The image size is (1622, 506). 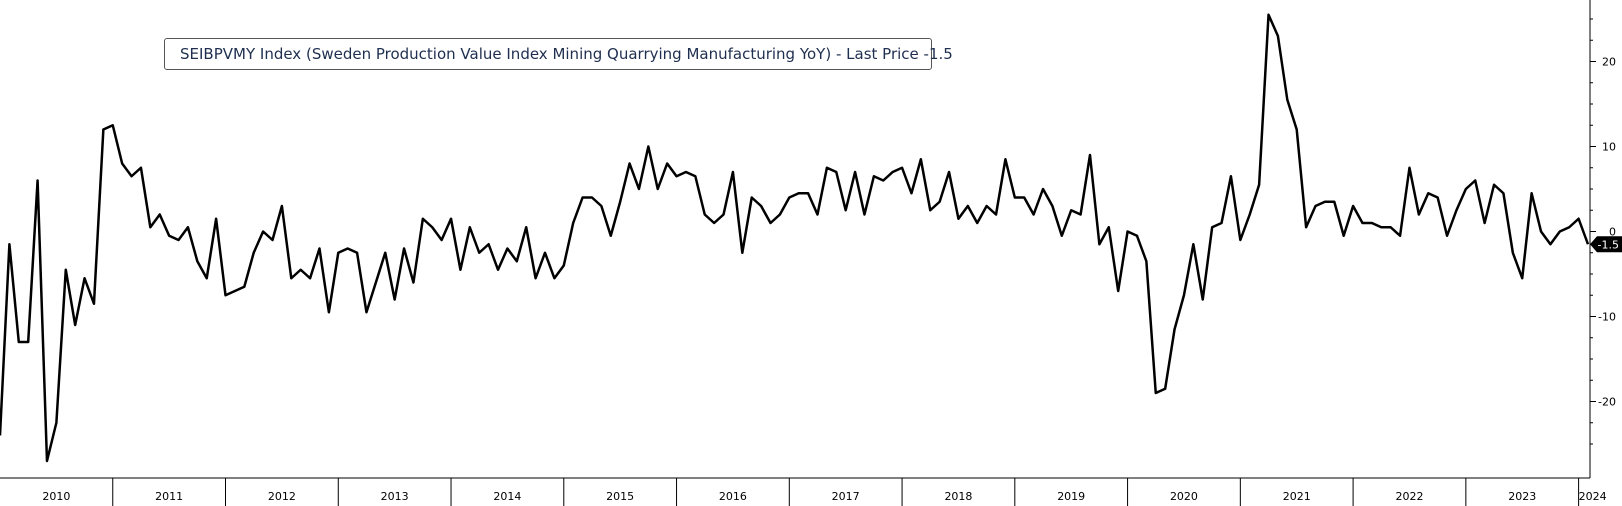 I want to click on legend-last-price-label: Last Price, so click(x=882, y=54).